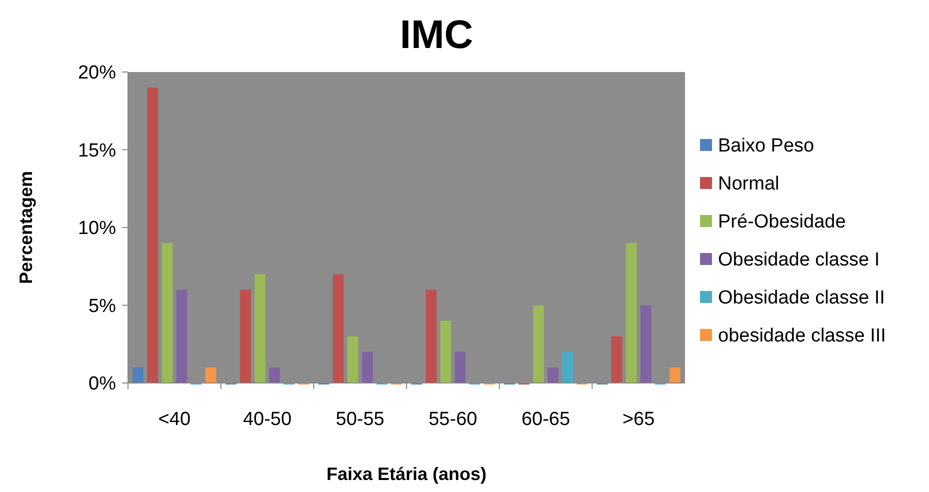 The image size is (929, 492). Describe the element at coordinates (97, 151) in the screenshot. I see `y-tick-label: 15%` at that location.